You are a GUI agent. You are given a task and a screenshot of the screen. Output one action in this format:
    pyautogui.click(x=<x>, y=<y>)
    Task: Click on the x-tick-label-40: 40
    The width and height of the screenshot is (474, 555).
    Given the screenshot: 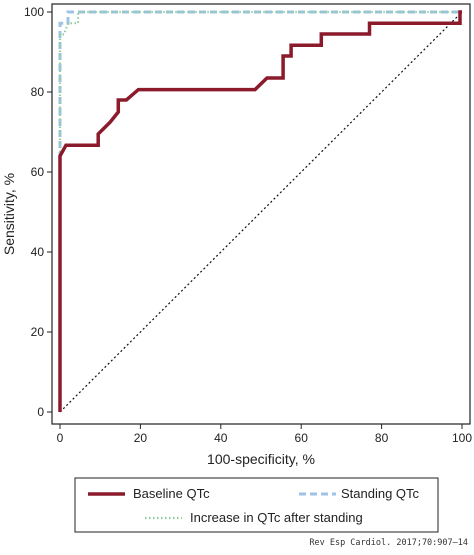 What is the action you would take?
    pyautogui.click(x=221, y=438)
    